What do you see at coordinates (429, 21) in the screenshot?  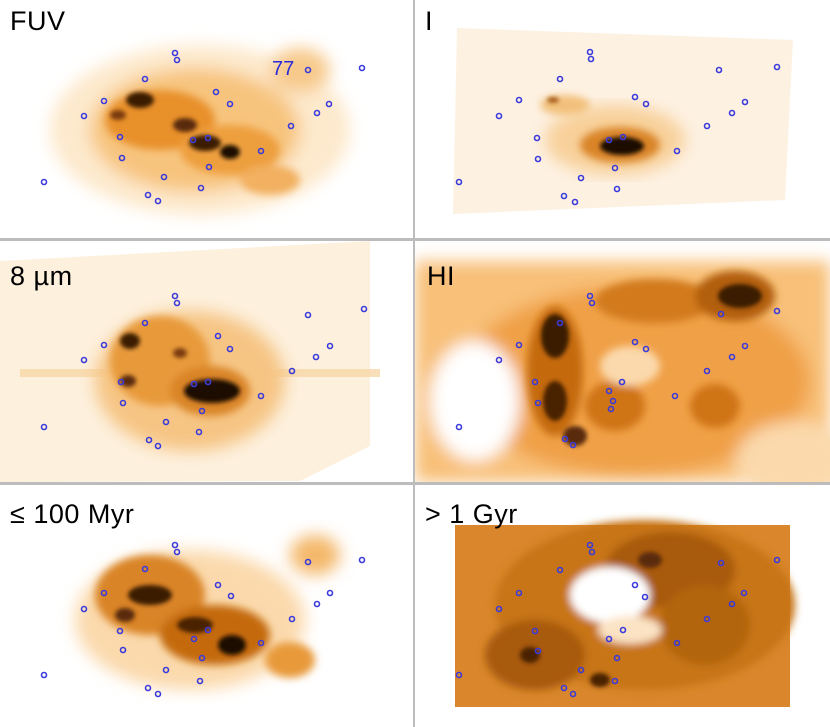 I see `panel-label-i: I` at bounding box center [429, 21].